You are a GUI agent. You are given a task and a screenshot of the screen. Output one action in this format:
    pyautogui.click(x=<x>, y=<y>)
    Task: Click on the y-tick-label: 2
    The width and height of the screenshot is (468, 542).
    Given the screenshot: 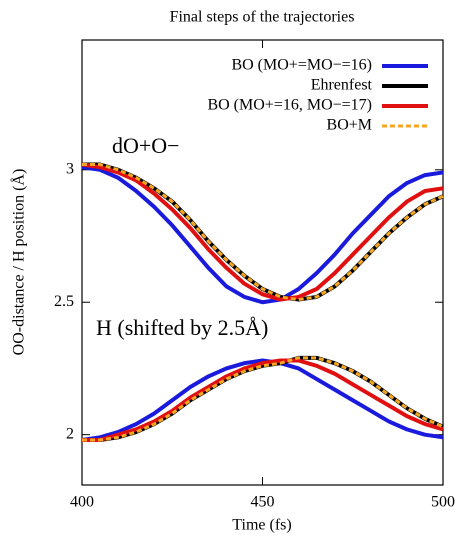 What is the action you would take?
    pyautogui.click(x=70, y=433)
    